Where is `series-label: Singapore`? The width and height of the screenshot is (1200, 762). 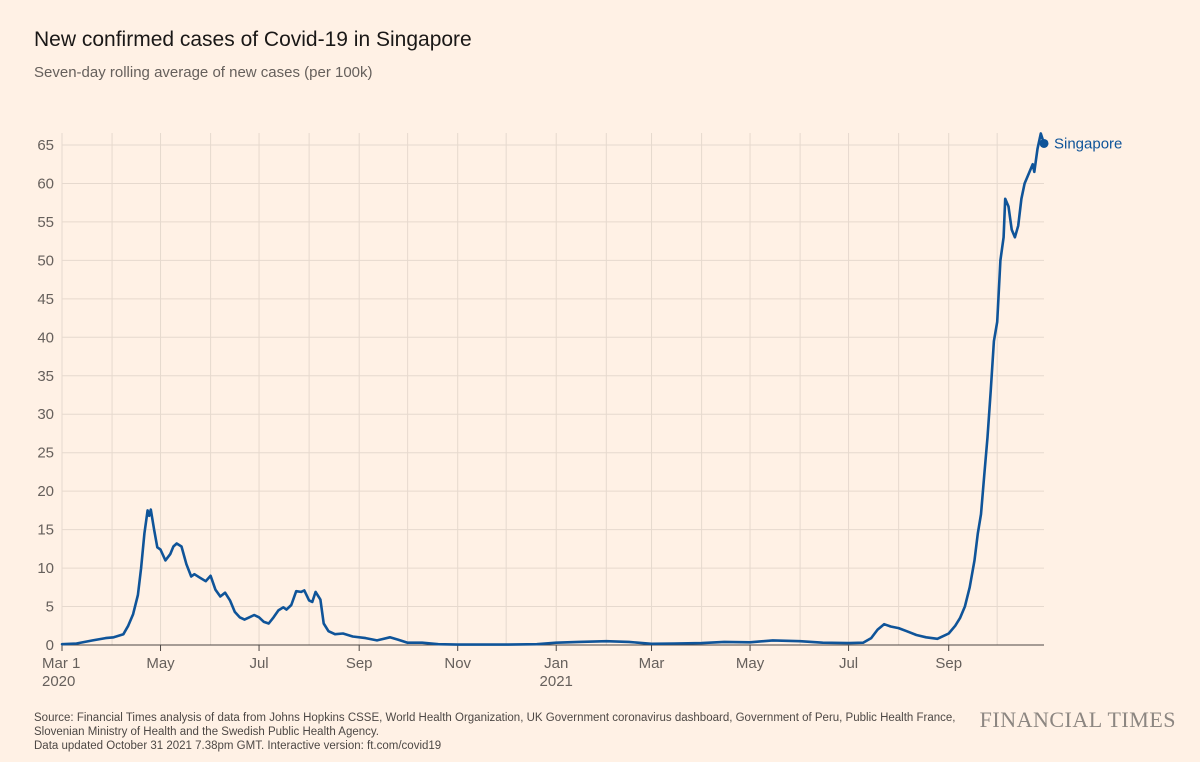 series-label: Singapore is located at coordinates (1088, 143).